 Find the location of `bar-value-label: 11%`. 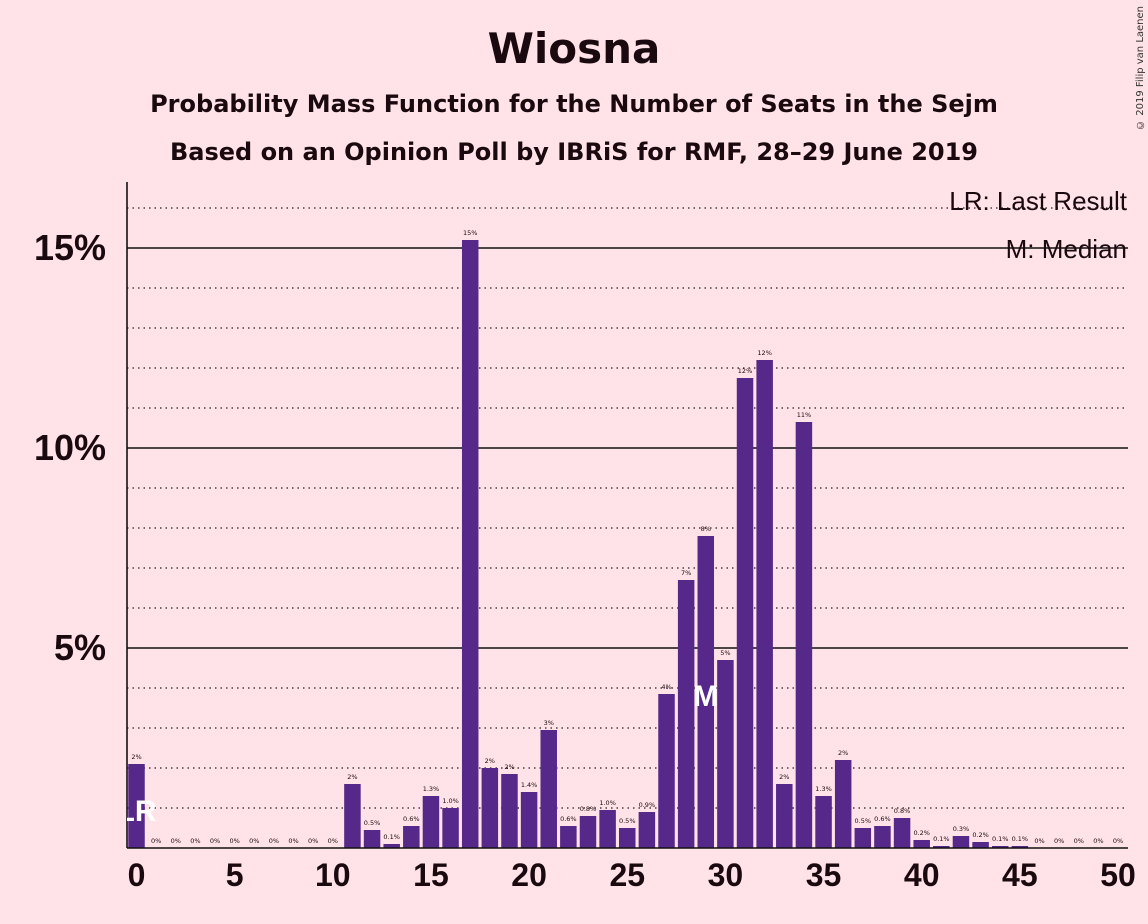

bar-value-label: 11% is located at coordinates (804, 415).